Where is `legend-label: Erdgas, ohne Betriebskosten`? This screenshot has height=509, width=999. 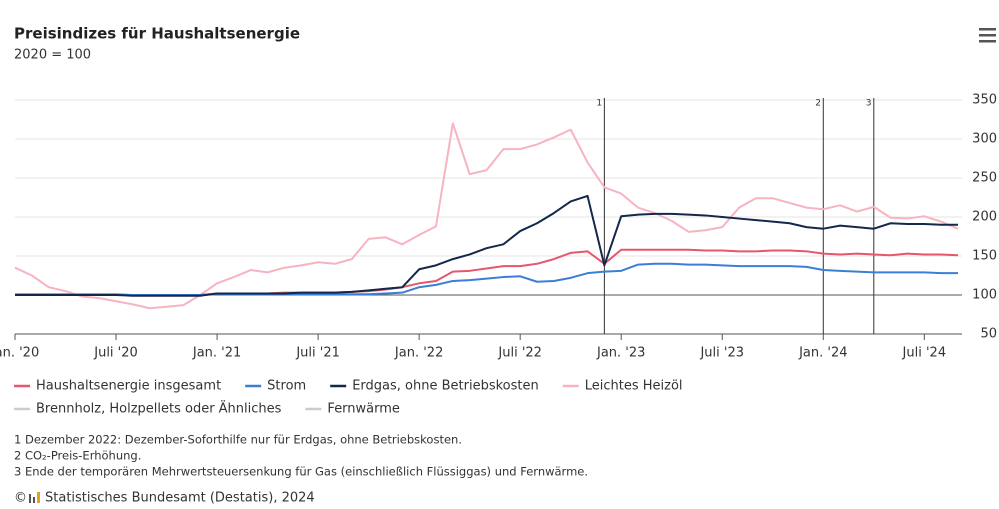
legend-label: Erdgas, ohne Betriebskosten is located at coordinates (445, 386).